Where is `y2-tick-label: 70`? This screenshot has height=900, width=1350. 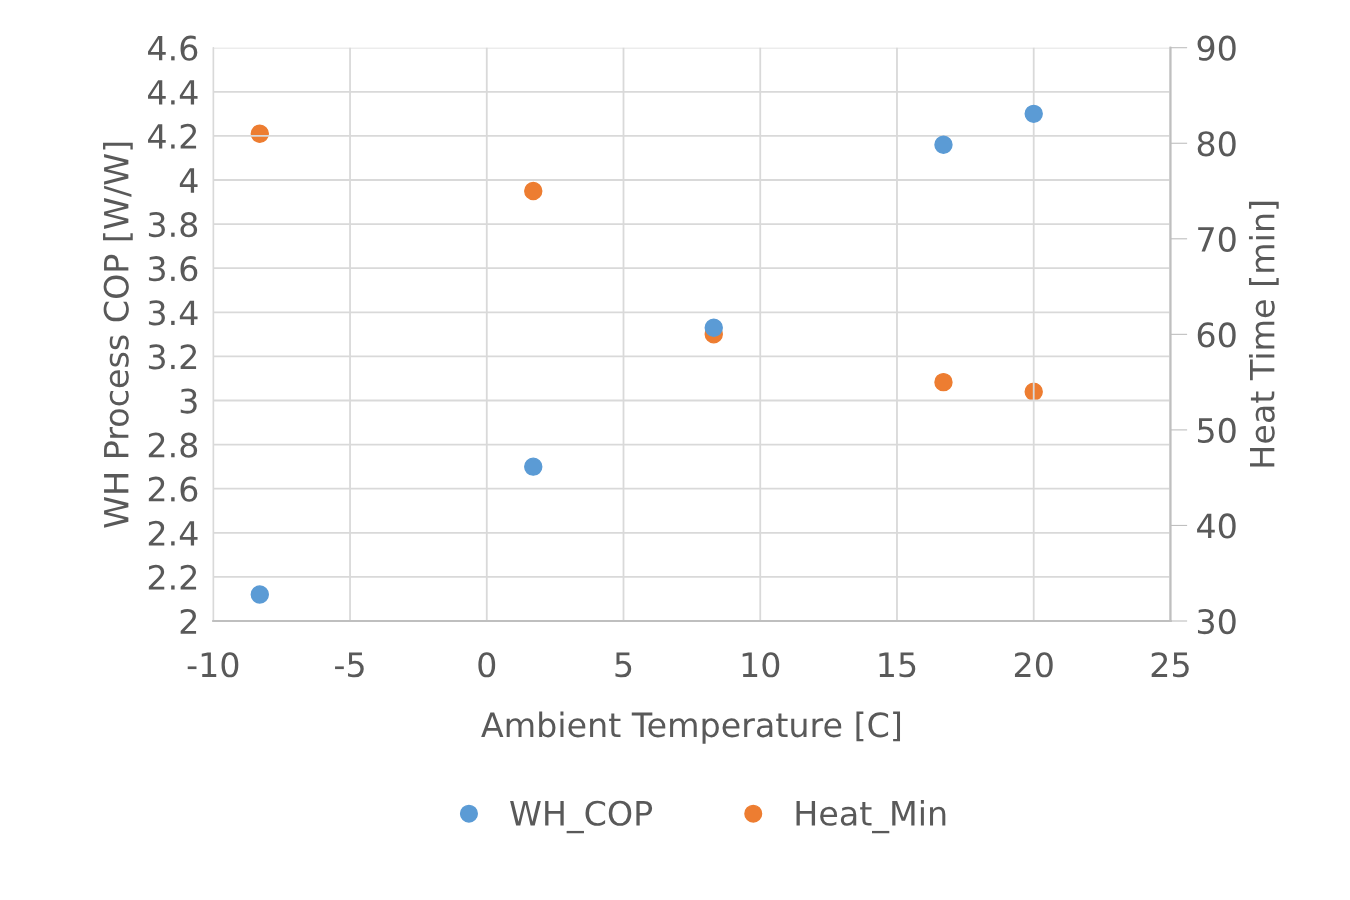 y2-tick-label: 70 is located at coordinates (1217, 239).